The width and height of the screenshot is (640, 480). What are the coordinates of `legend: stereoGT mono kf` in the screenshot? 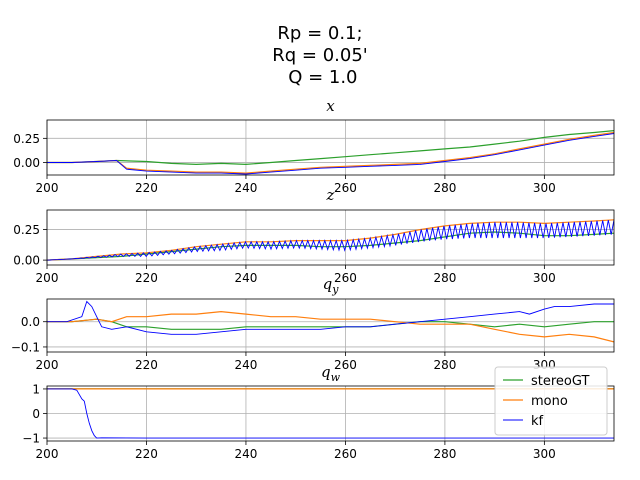 It's located at (551, 401).